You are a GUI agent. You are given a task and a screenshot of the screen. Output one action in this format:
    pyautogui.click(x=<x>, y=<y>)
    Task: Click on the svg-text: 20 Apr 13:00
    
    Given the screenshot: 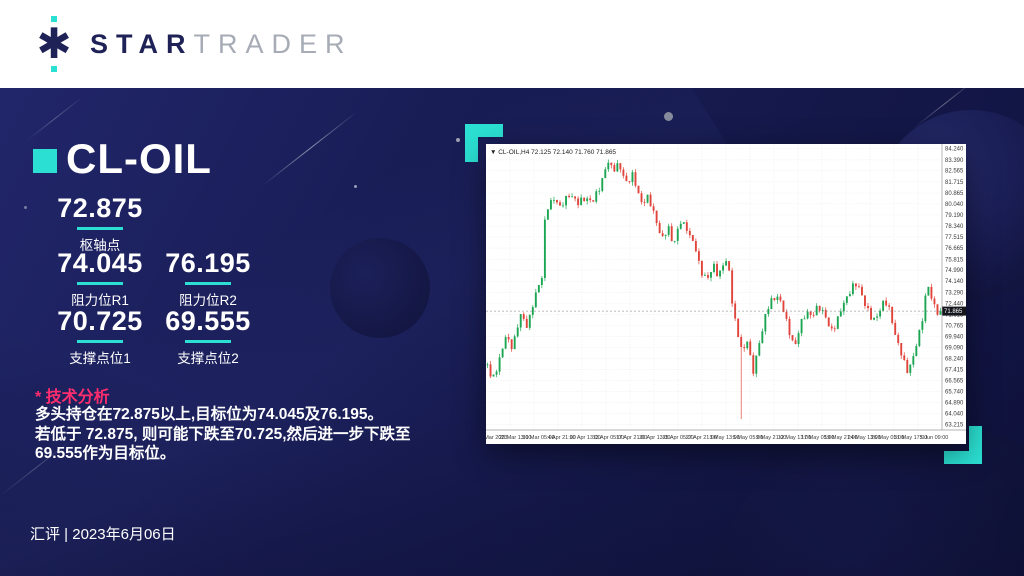 What is the action you would take?
    pyautogui.click(x=654, y=438)
    